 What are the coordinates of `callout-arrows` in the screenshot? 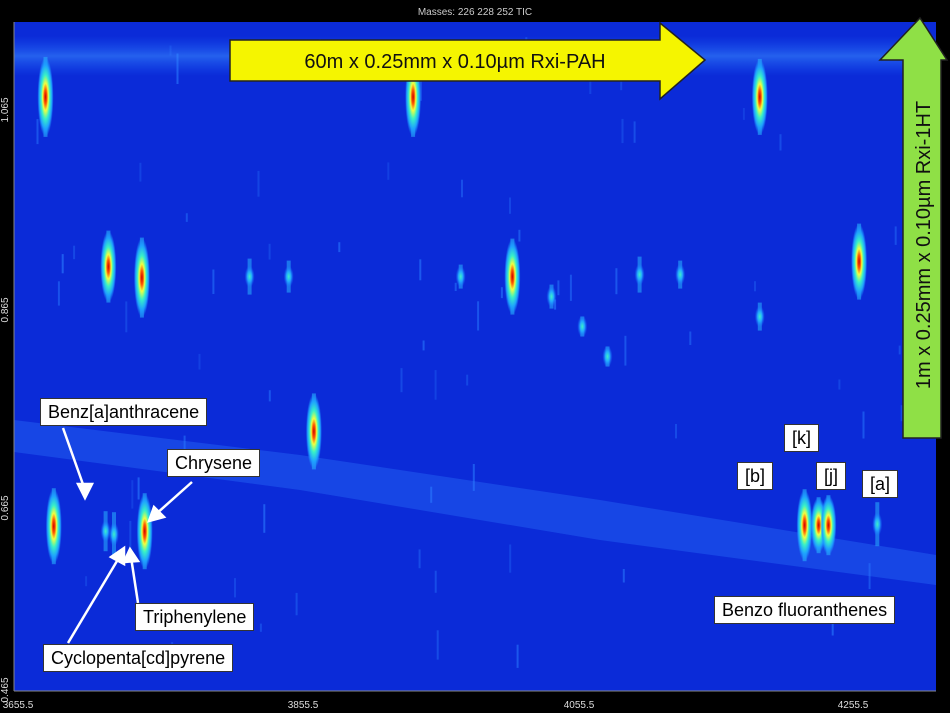 It's located at (127, 535).